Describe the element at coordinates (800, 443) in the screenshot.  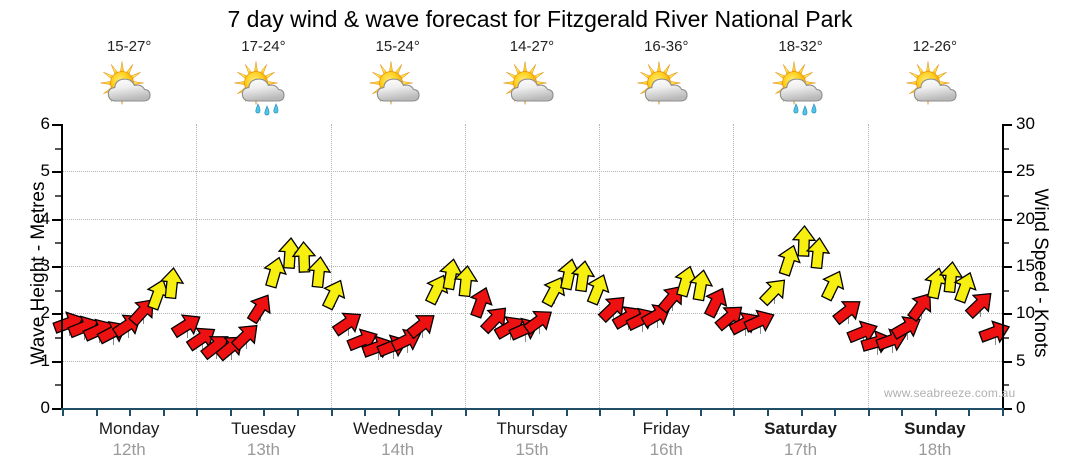
I see `x-axis-day-label-saturday: Saturday 17th` at that location.